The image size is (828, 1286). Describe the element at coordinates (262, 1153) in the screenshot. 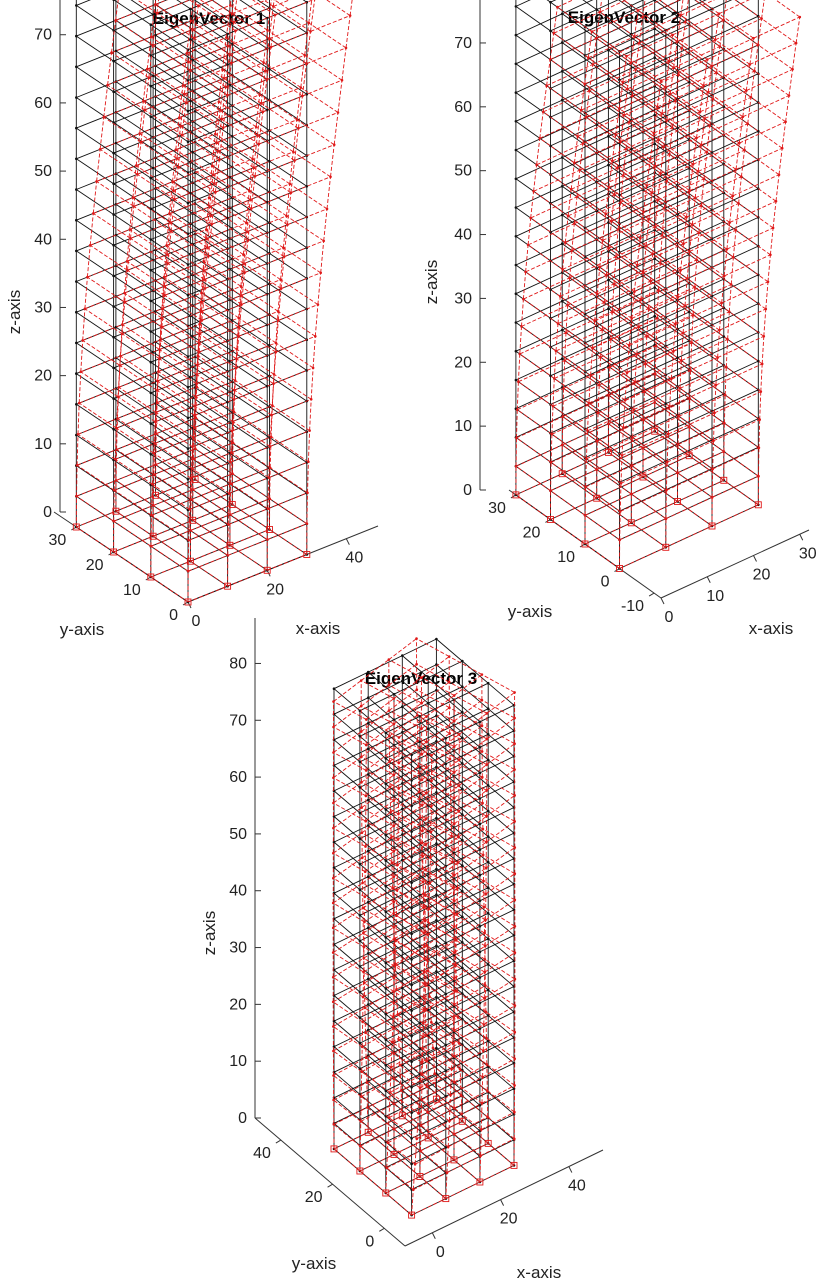

I see `y-tick-label: 40` at that location.